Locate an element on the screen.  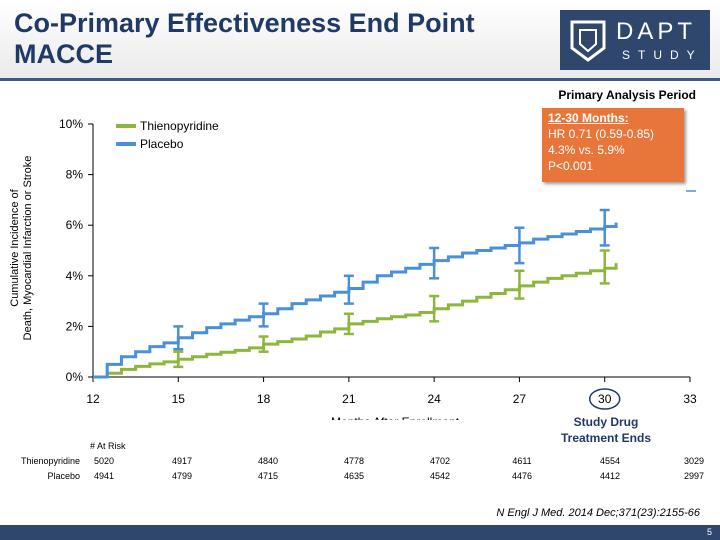
at-risk-cell: 4702 is located at coordinates (440, 461).